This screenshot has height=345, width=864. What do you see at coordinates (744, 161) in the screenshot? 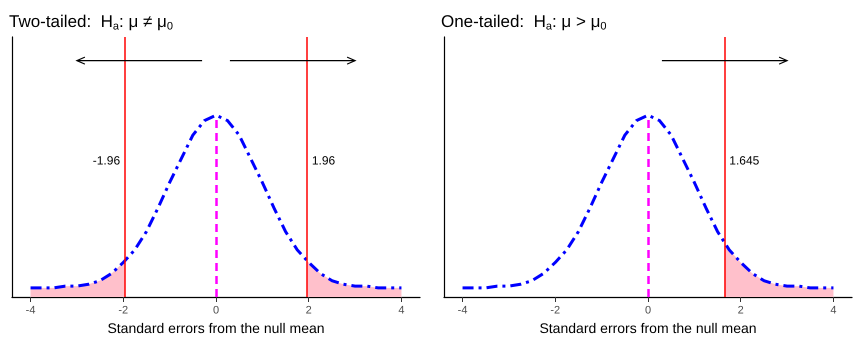
I see `ref-line-label: 1.645` at bounding box center [744, 161].